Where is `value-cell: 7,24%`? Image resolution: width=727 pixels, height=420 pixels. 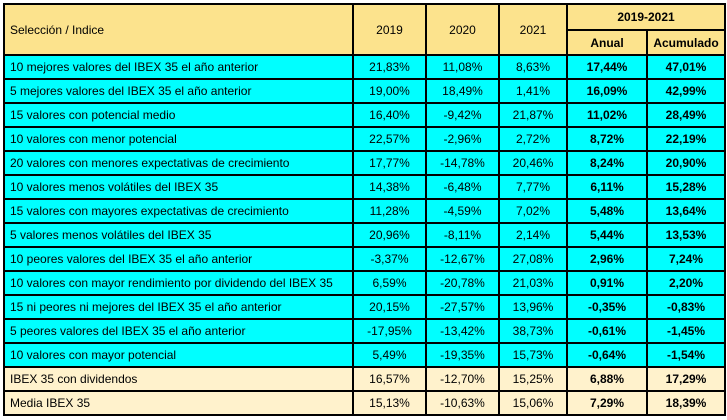
value-cell: 7,24% is located at coordinates (686, 259).